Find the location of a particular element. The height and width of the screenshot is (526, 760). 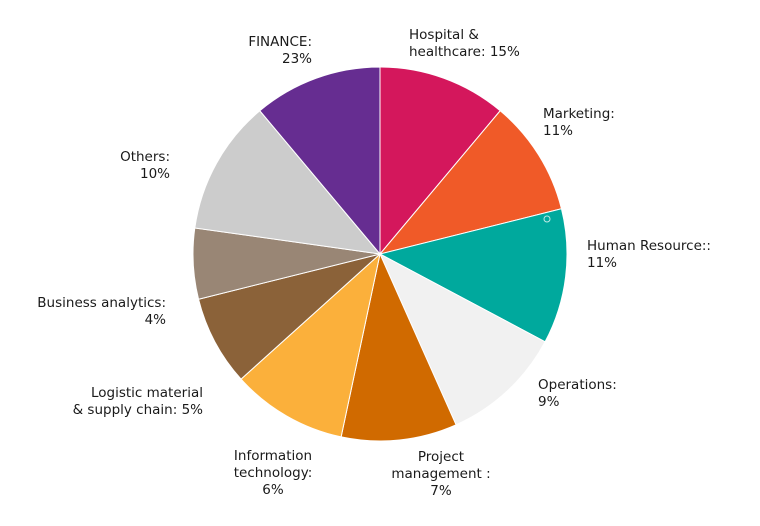

pie-slice-others is located at coordinates (288, 182).